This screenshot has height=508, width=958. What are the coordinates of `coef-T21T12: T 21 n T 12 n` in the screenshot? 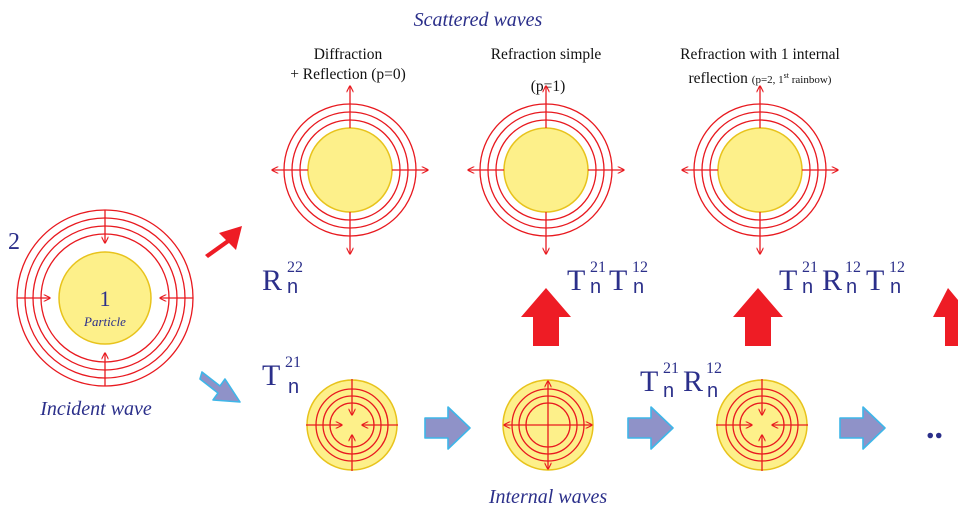 It's located at (607, 278).